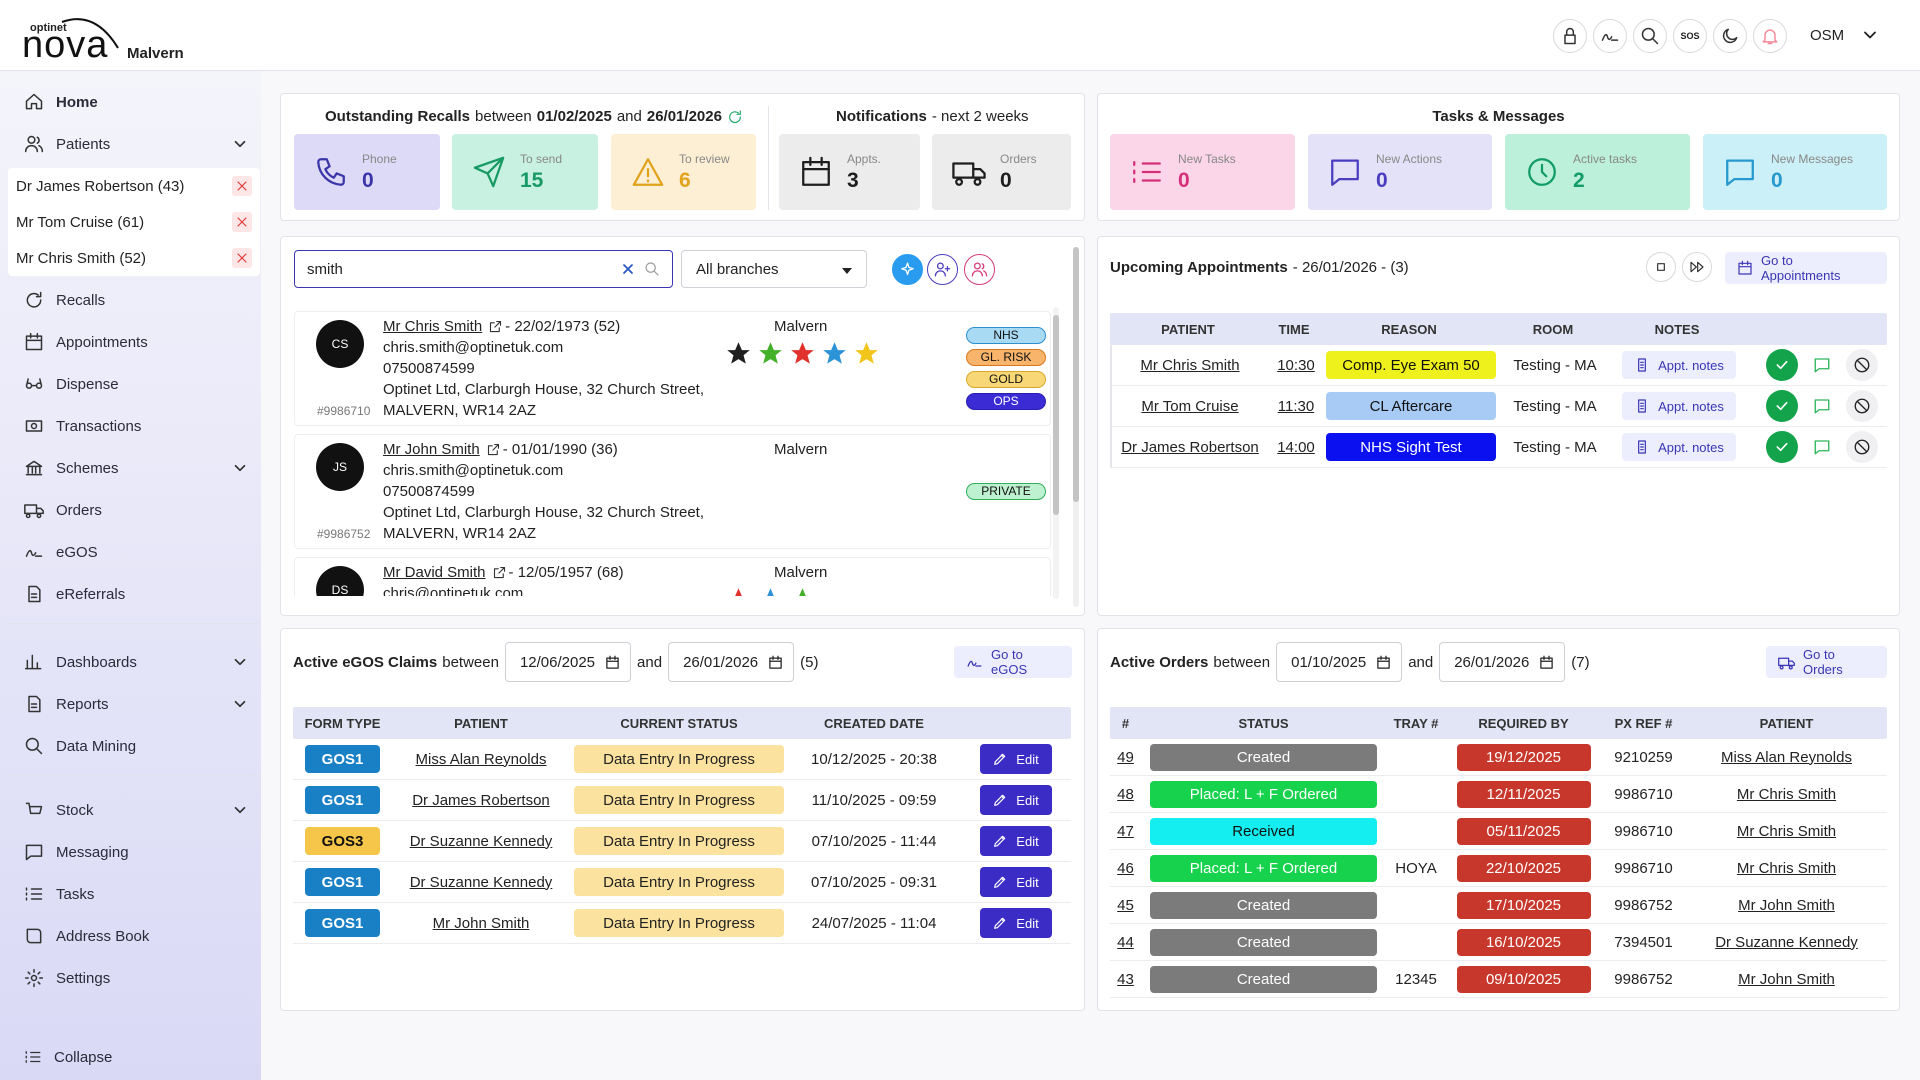  Describe the element at coordinates (130, 894) in the screenshot. I see `nav-item: Tasks` at that location.